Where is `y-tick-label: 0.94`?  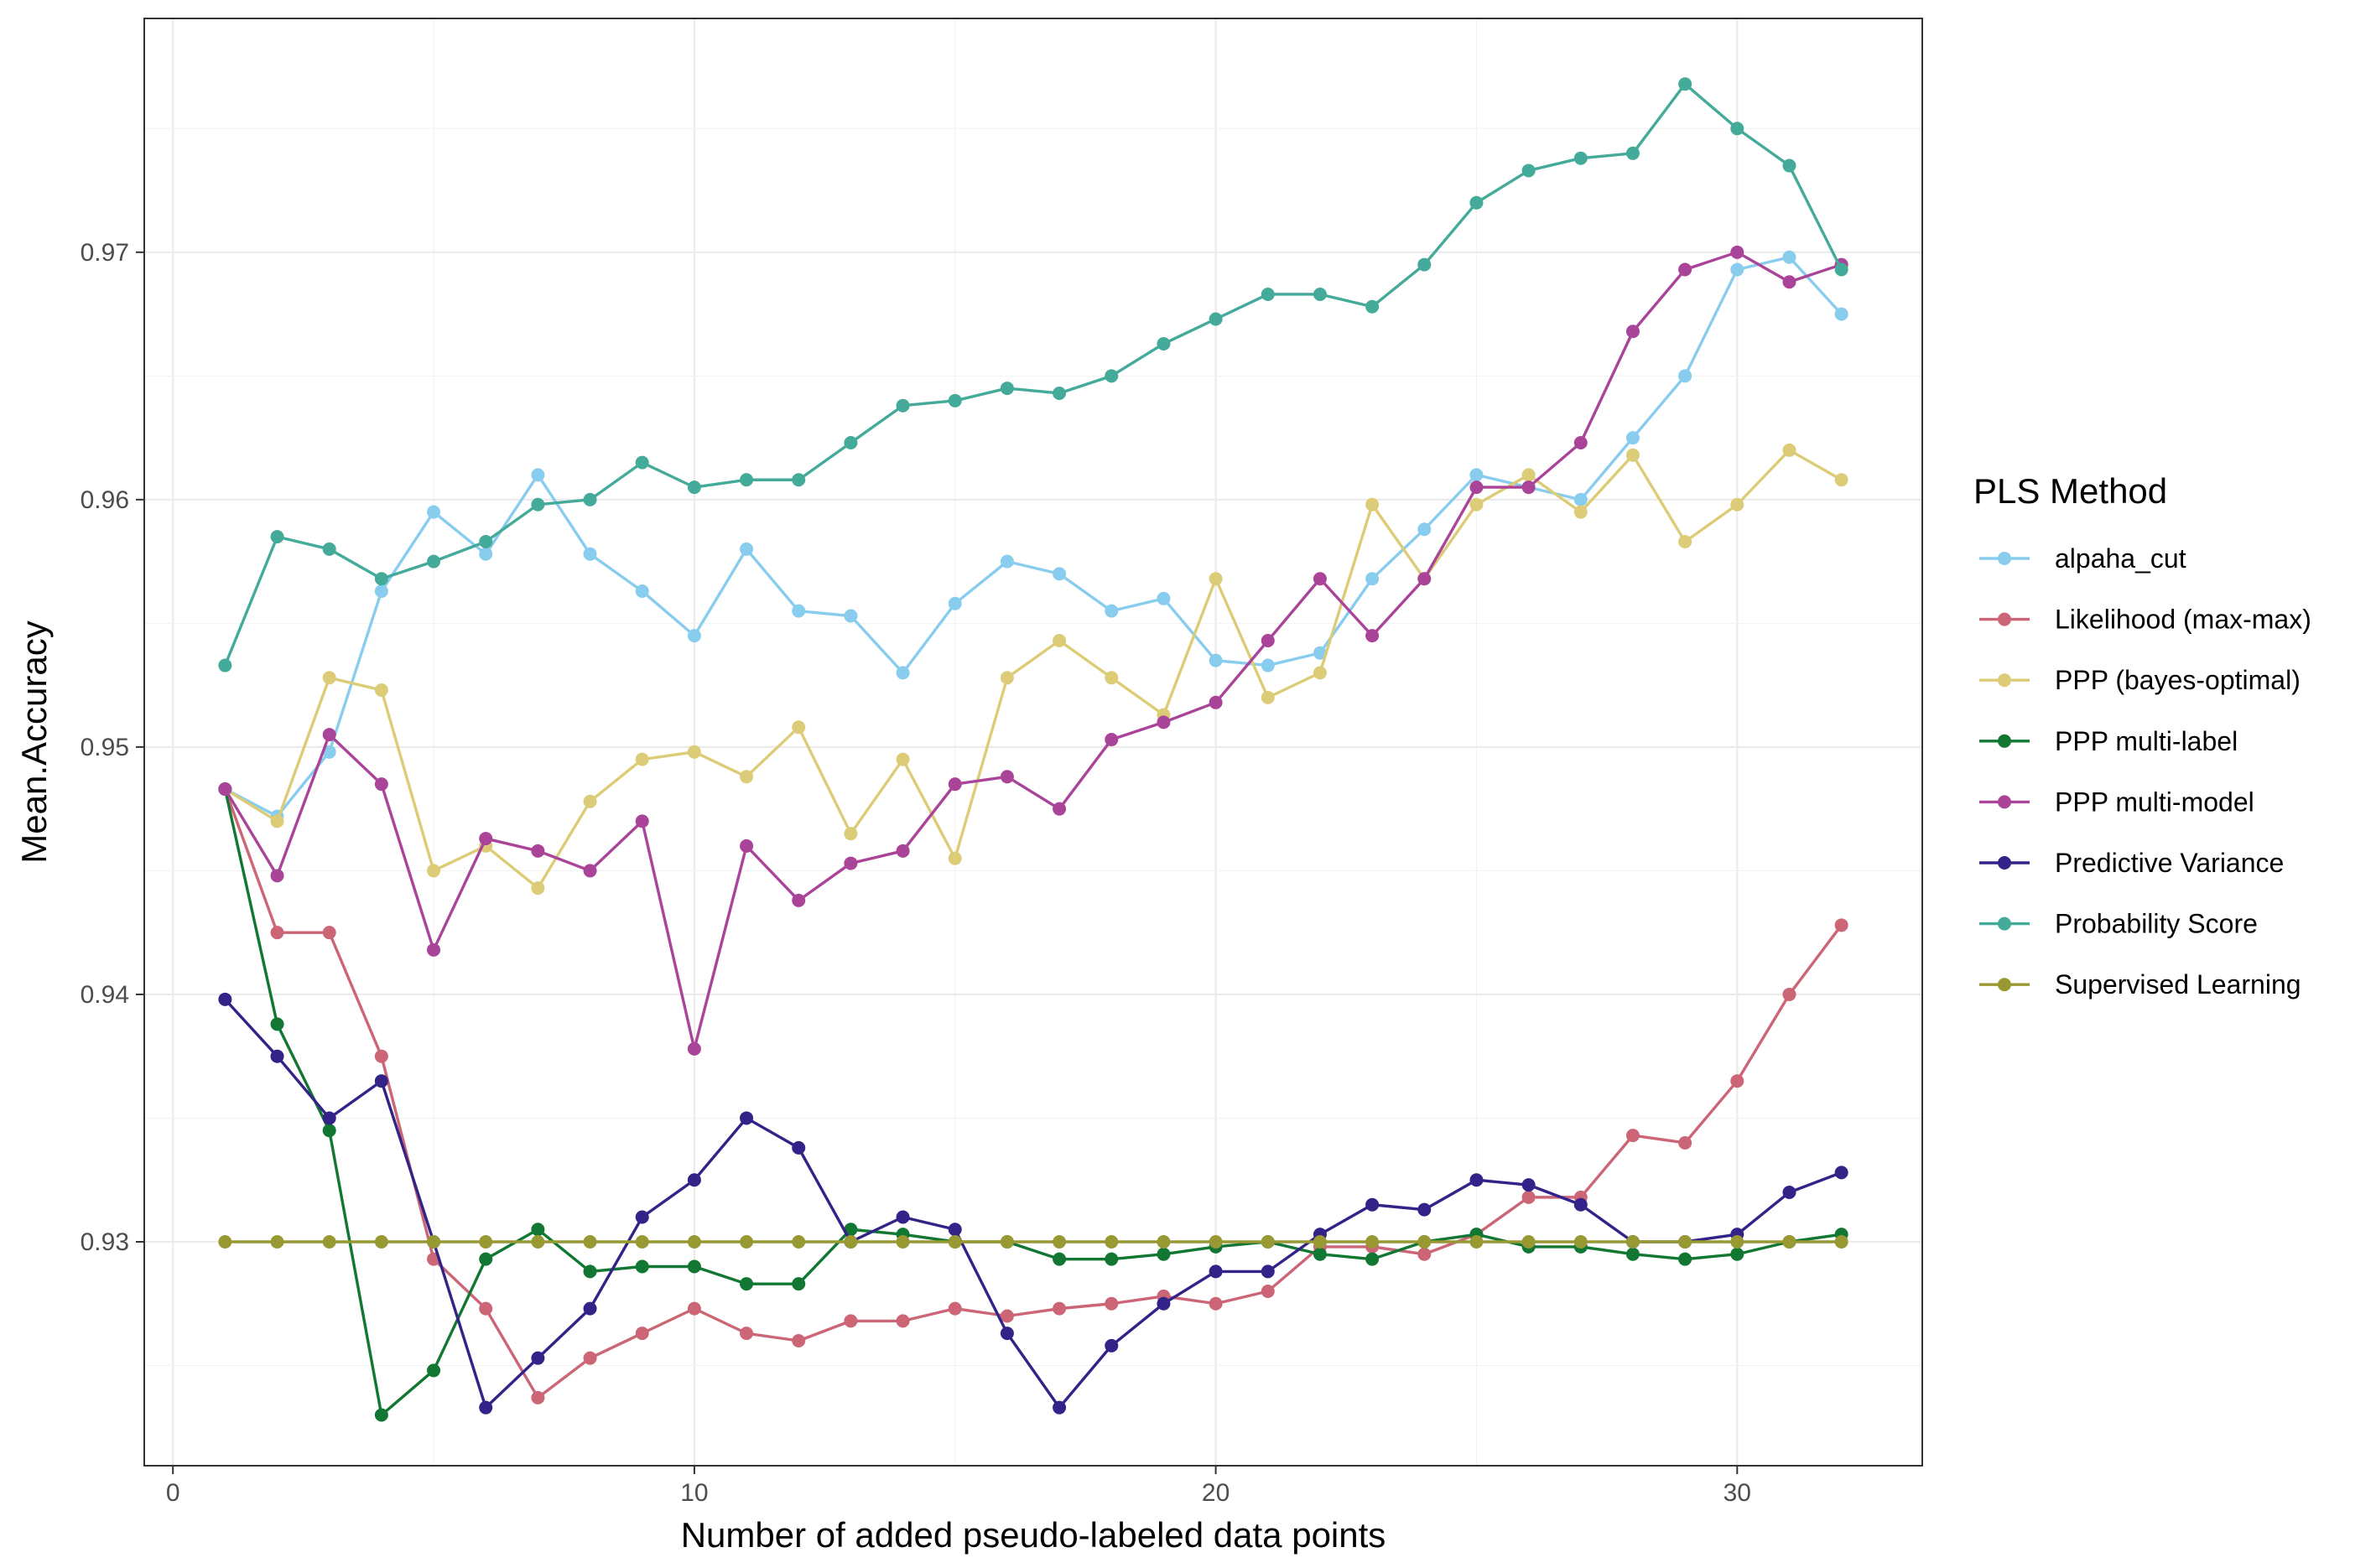 y-tick-label: 0.94 is located at coordinates (105, 995).